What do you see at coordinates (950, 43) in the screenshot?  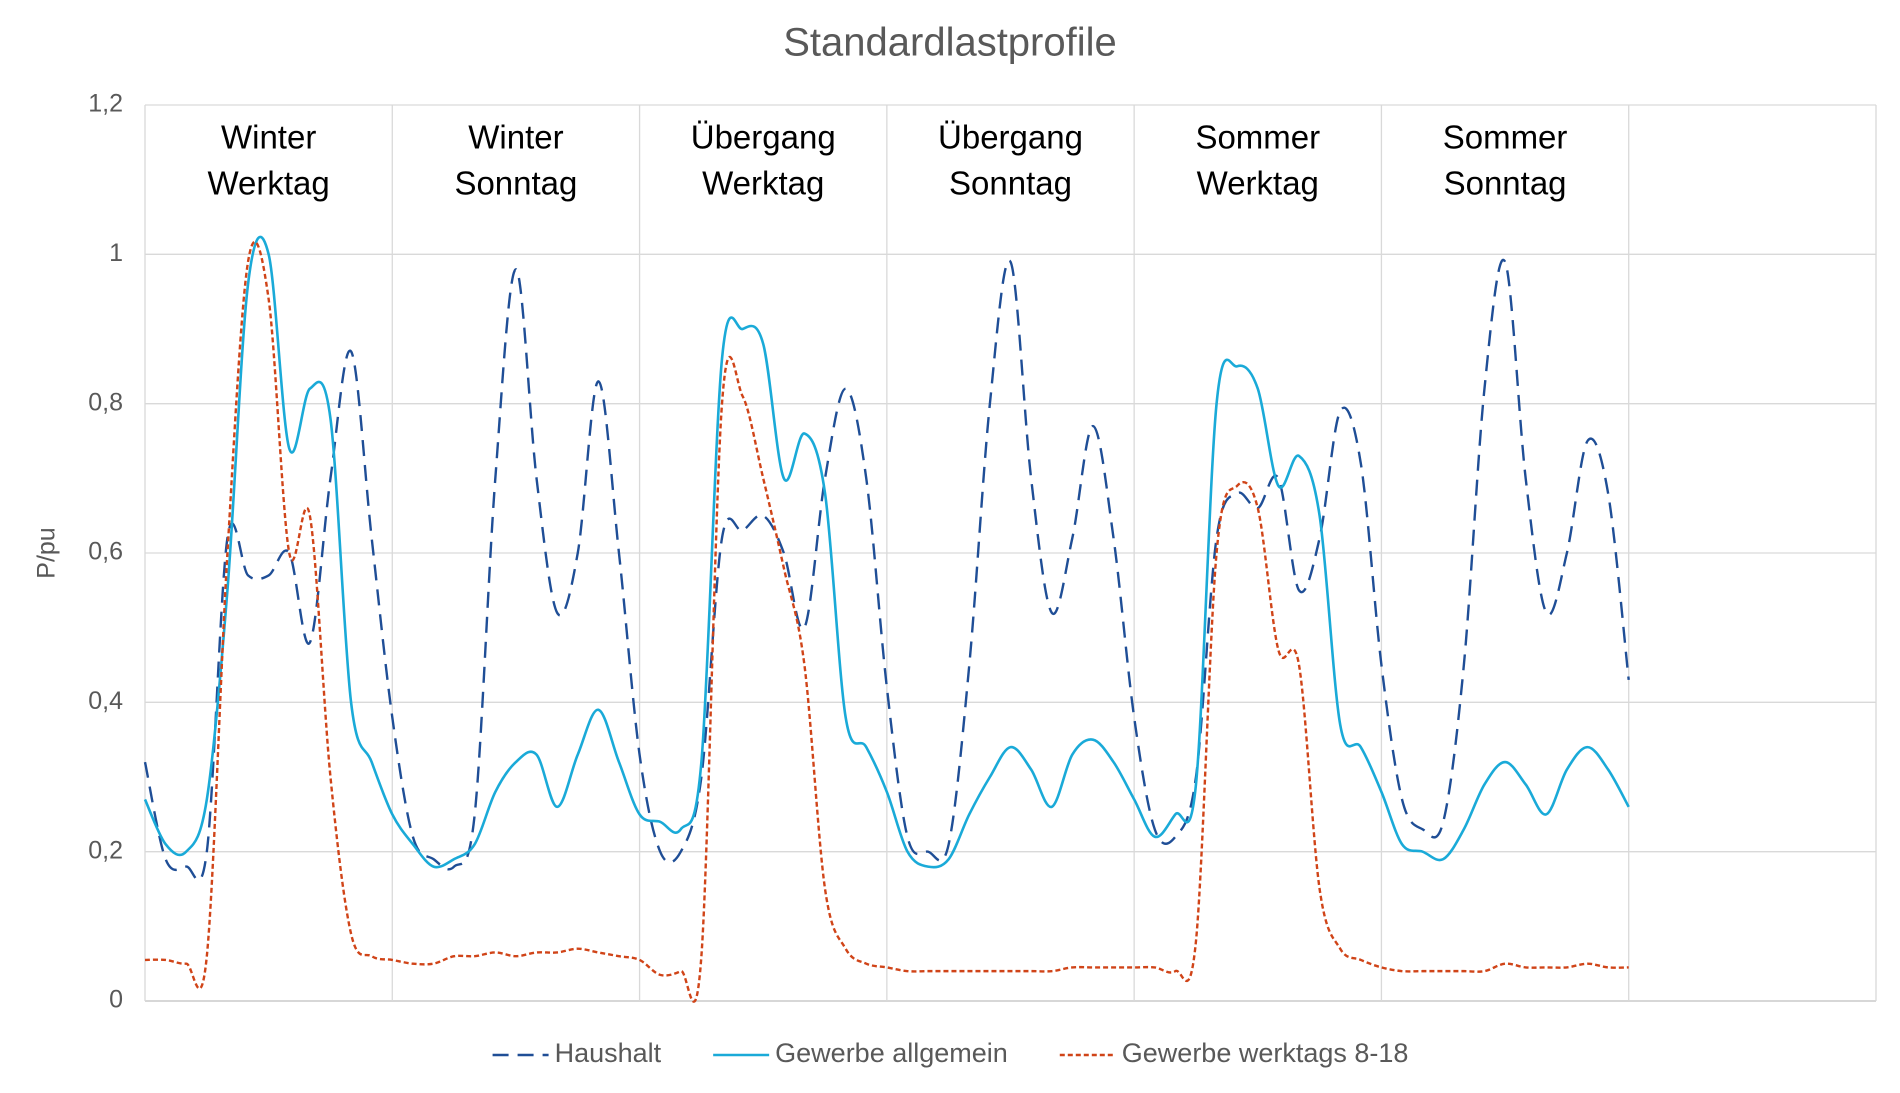 I see `chart-title: Standardlastprofile` at bounding box center [950, 43].